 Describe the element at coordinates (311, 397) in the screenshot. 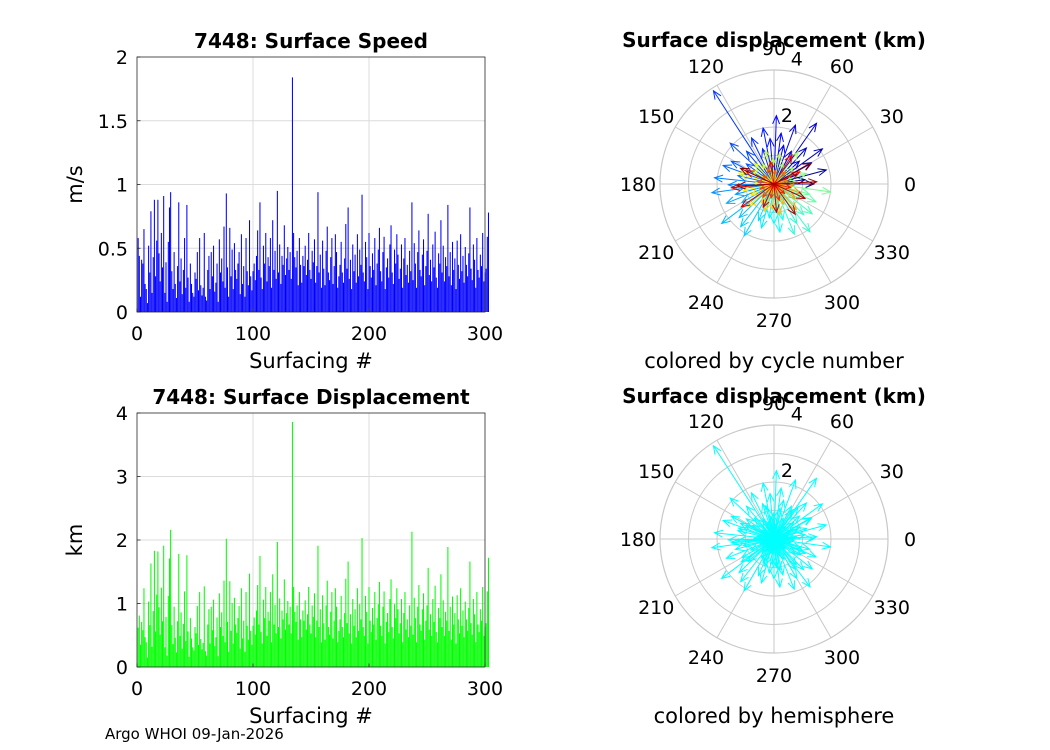

I see `displacement-title: 7448: Surface Displacement` at that location.